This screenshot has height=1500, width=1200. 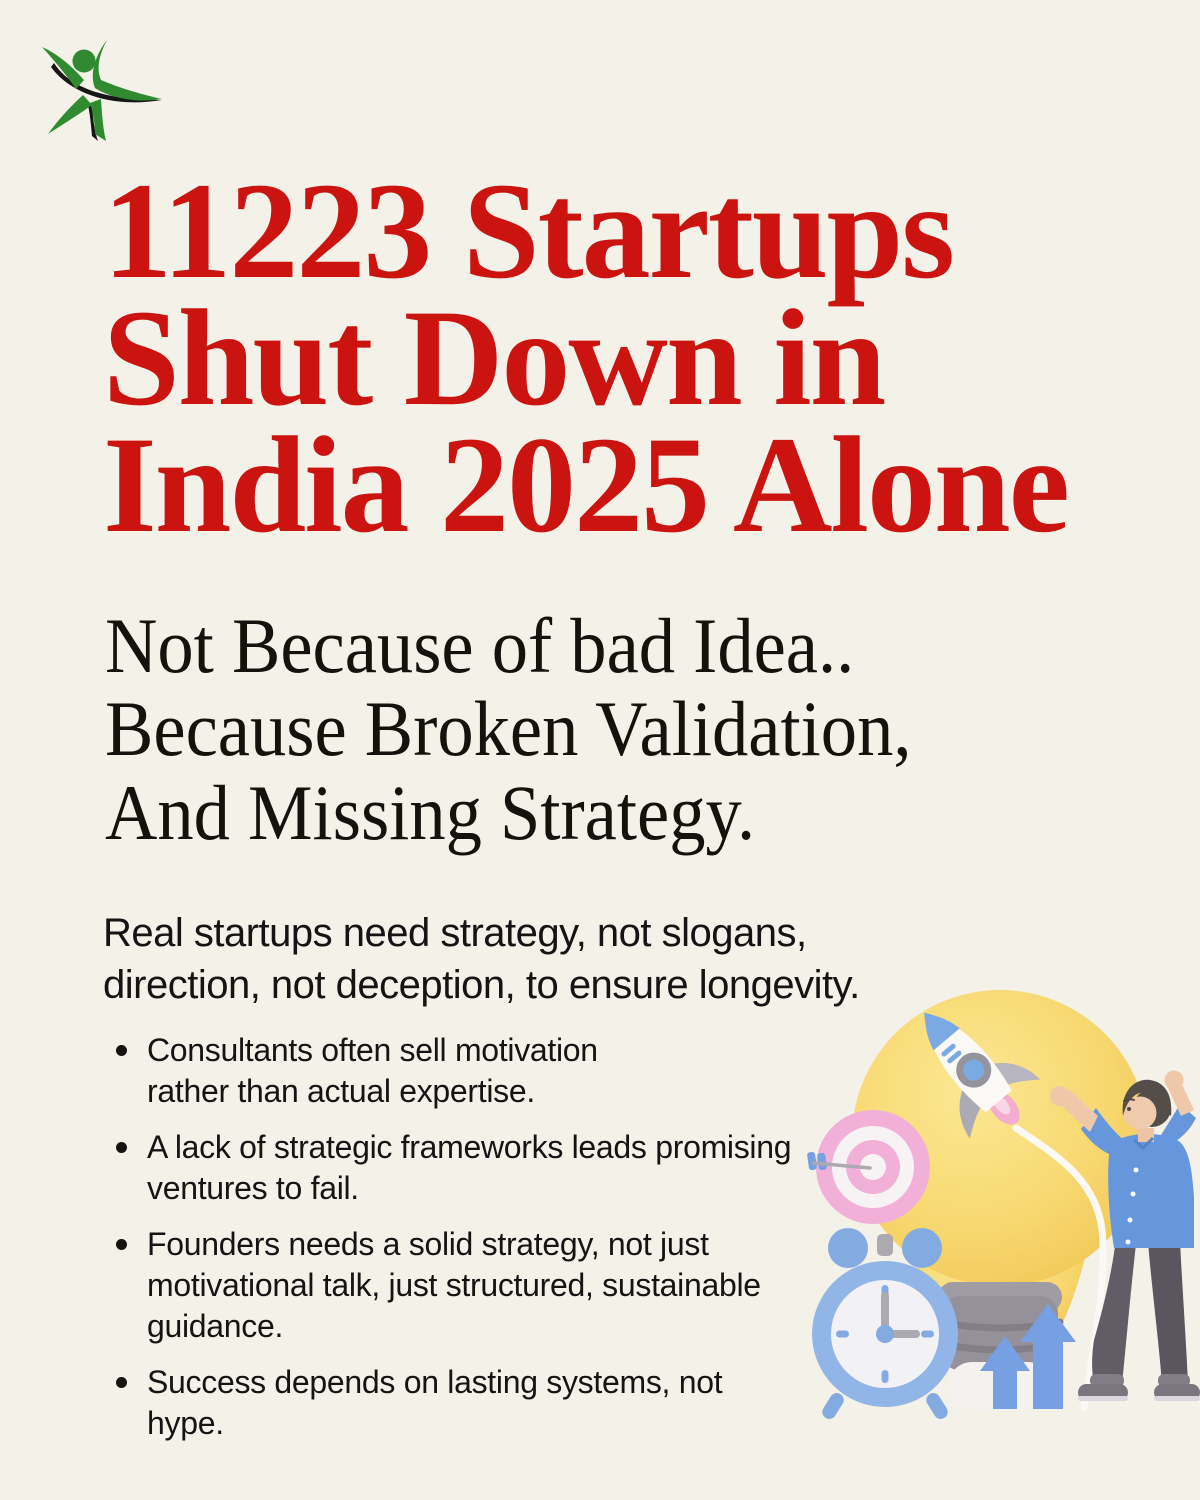 What do you see at coordinates (868, 1167) in the screenshot?
I see `target-icon` at bounding box center [868, 1167].